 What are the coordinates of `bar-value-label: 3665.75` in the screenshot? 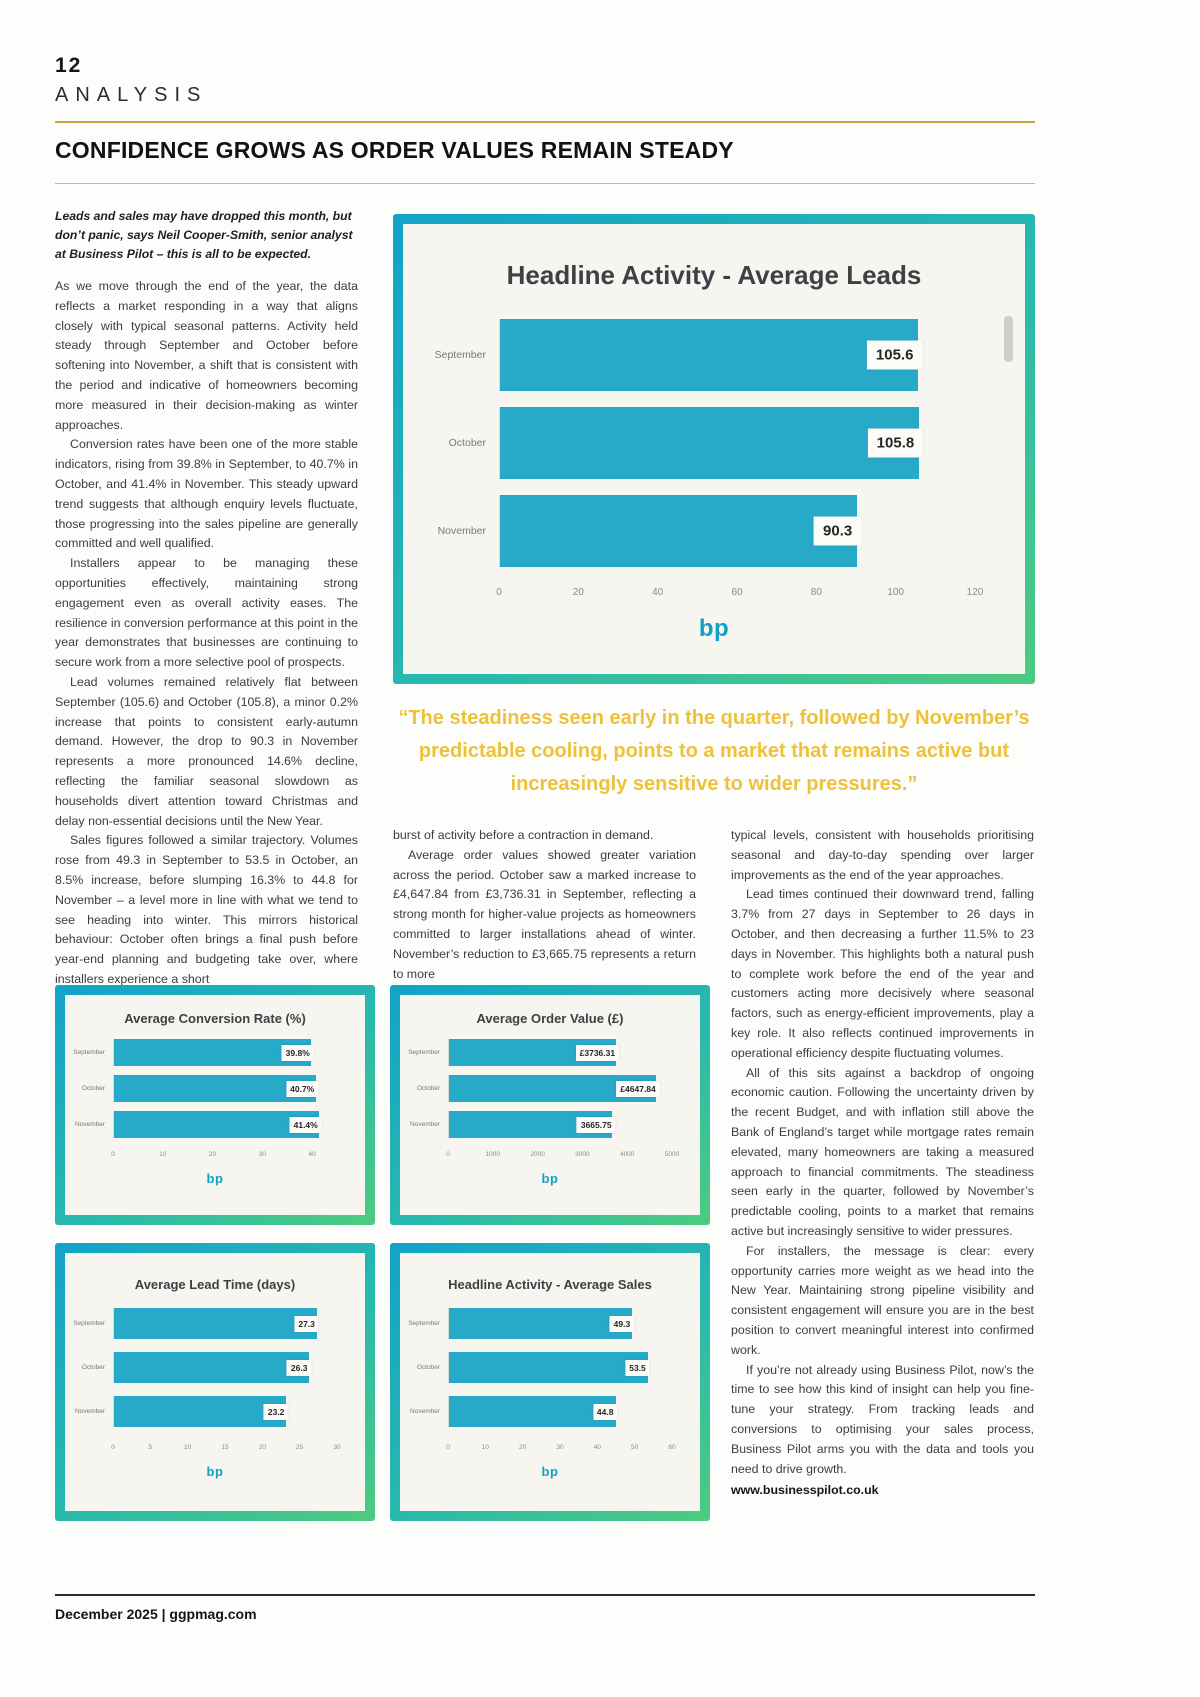 It's located at (596, 1124).